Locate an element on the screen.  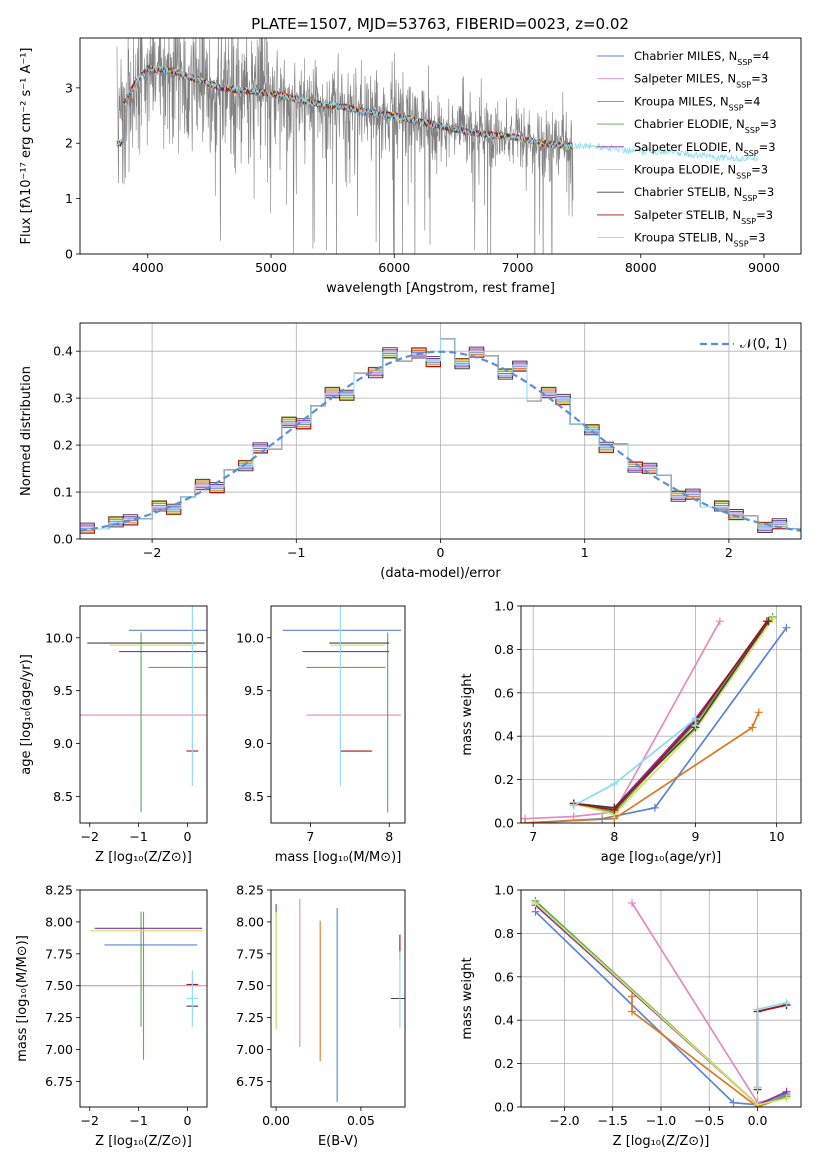
spectrum-plot is located at coordinates (436, 146).